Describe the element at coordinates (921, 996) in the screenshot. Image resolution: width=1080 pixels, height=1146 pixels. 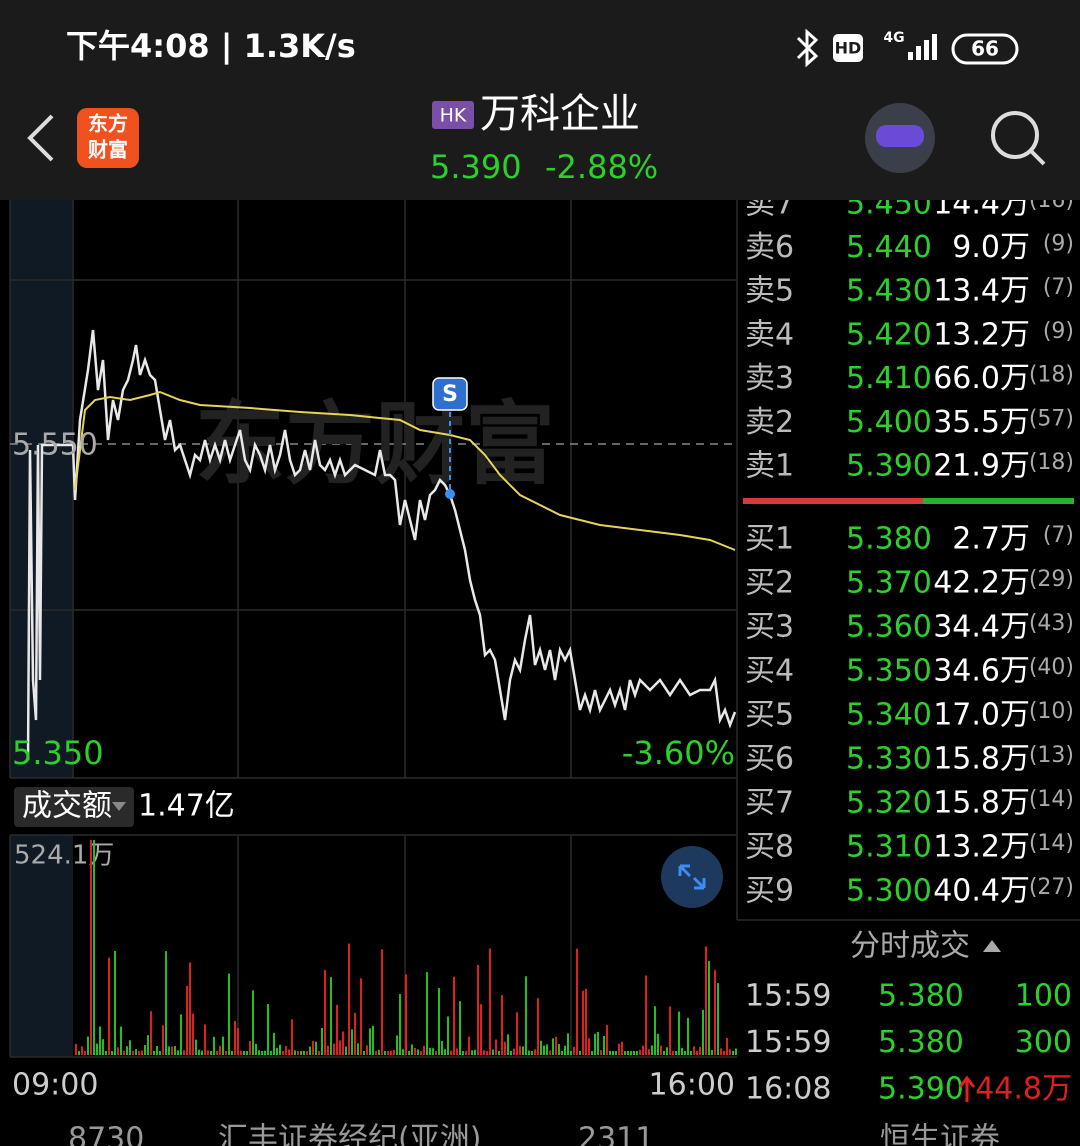
I see `trade-price: 5.380` at that location.